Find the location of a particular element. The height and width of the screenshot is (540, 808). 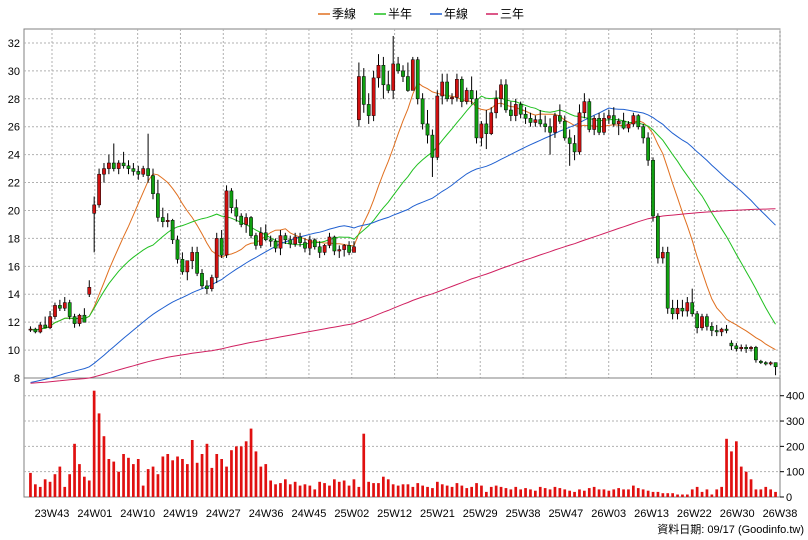

legend-label-0: 季線 is located at coordinates (344, 13).